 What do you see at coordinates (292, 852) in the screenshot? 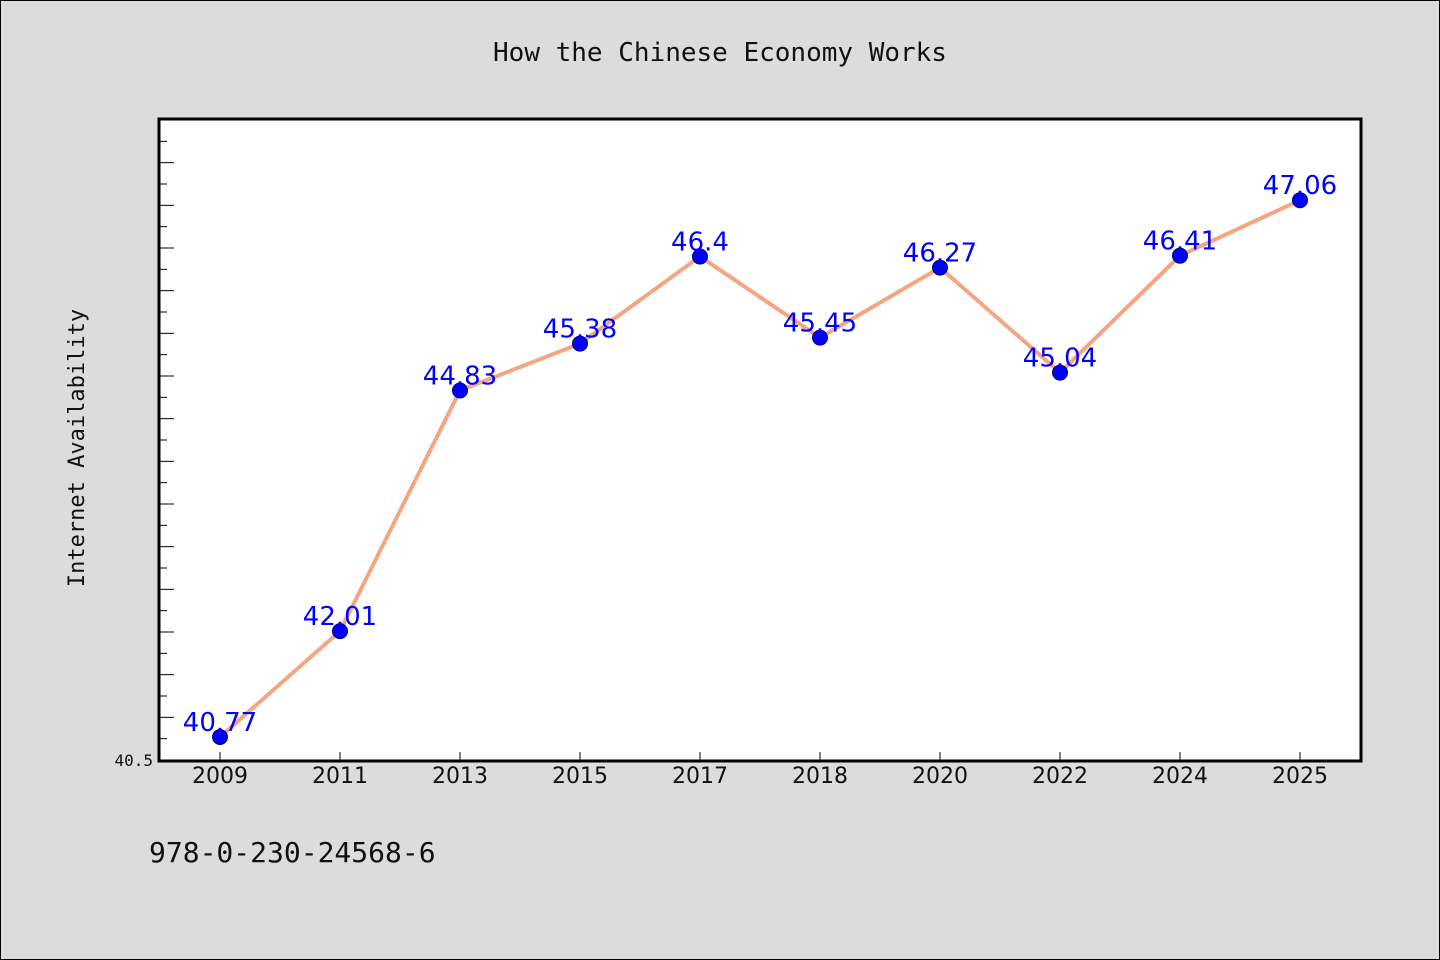
I see `isbn-footer: 978-0-230-24568-6` at bounding box center [292, 852].